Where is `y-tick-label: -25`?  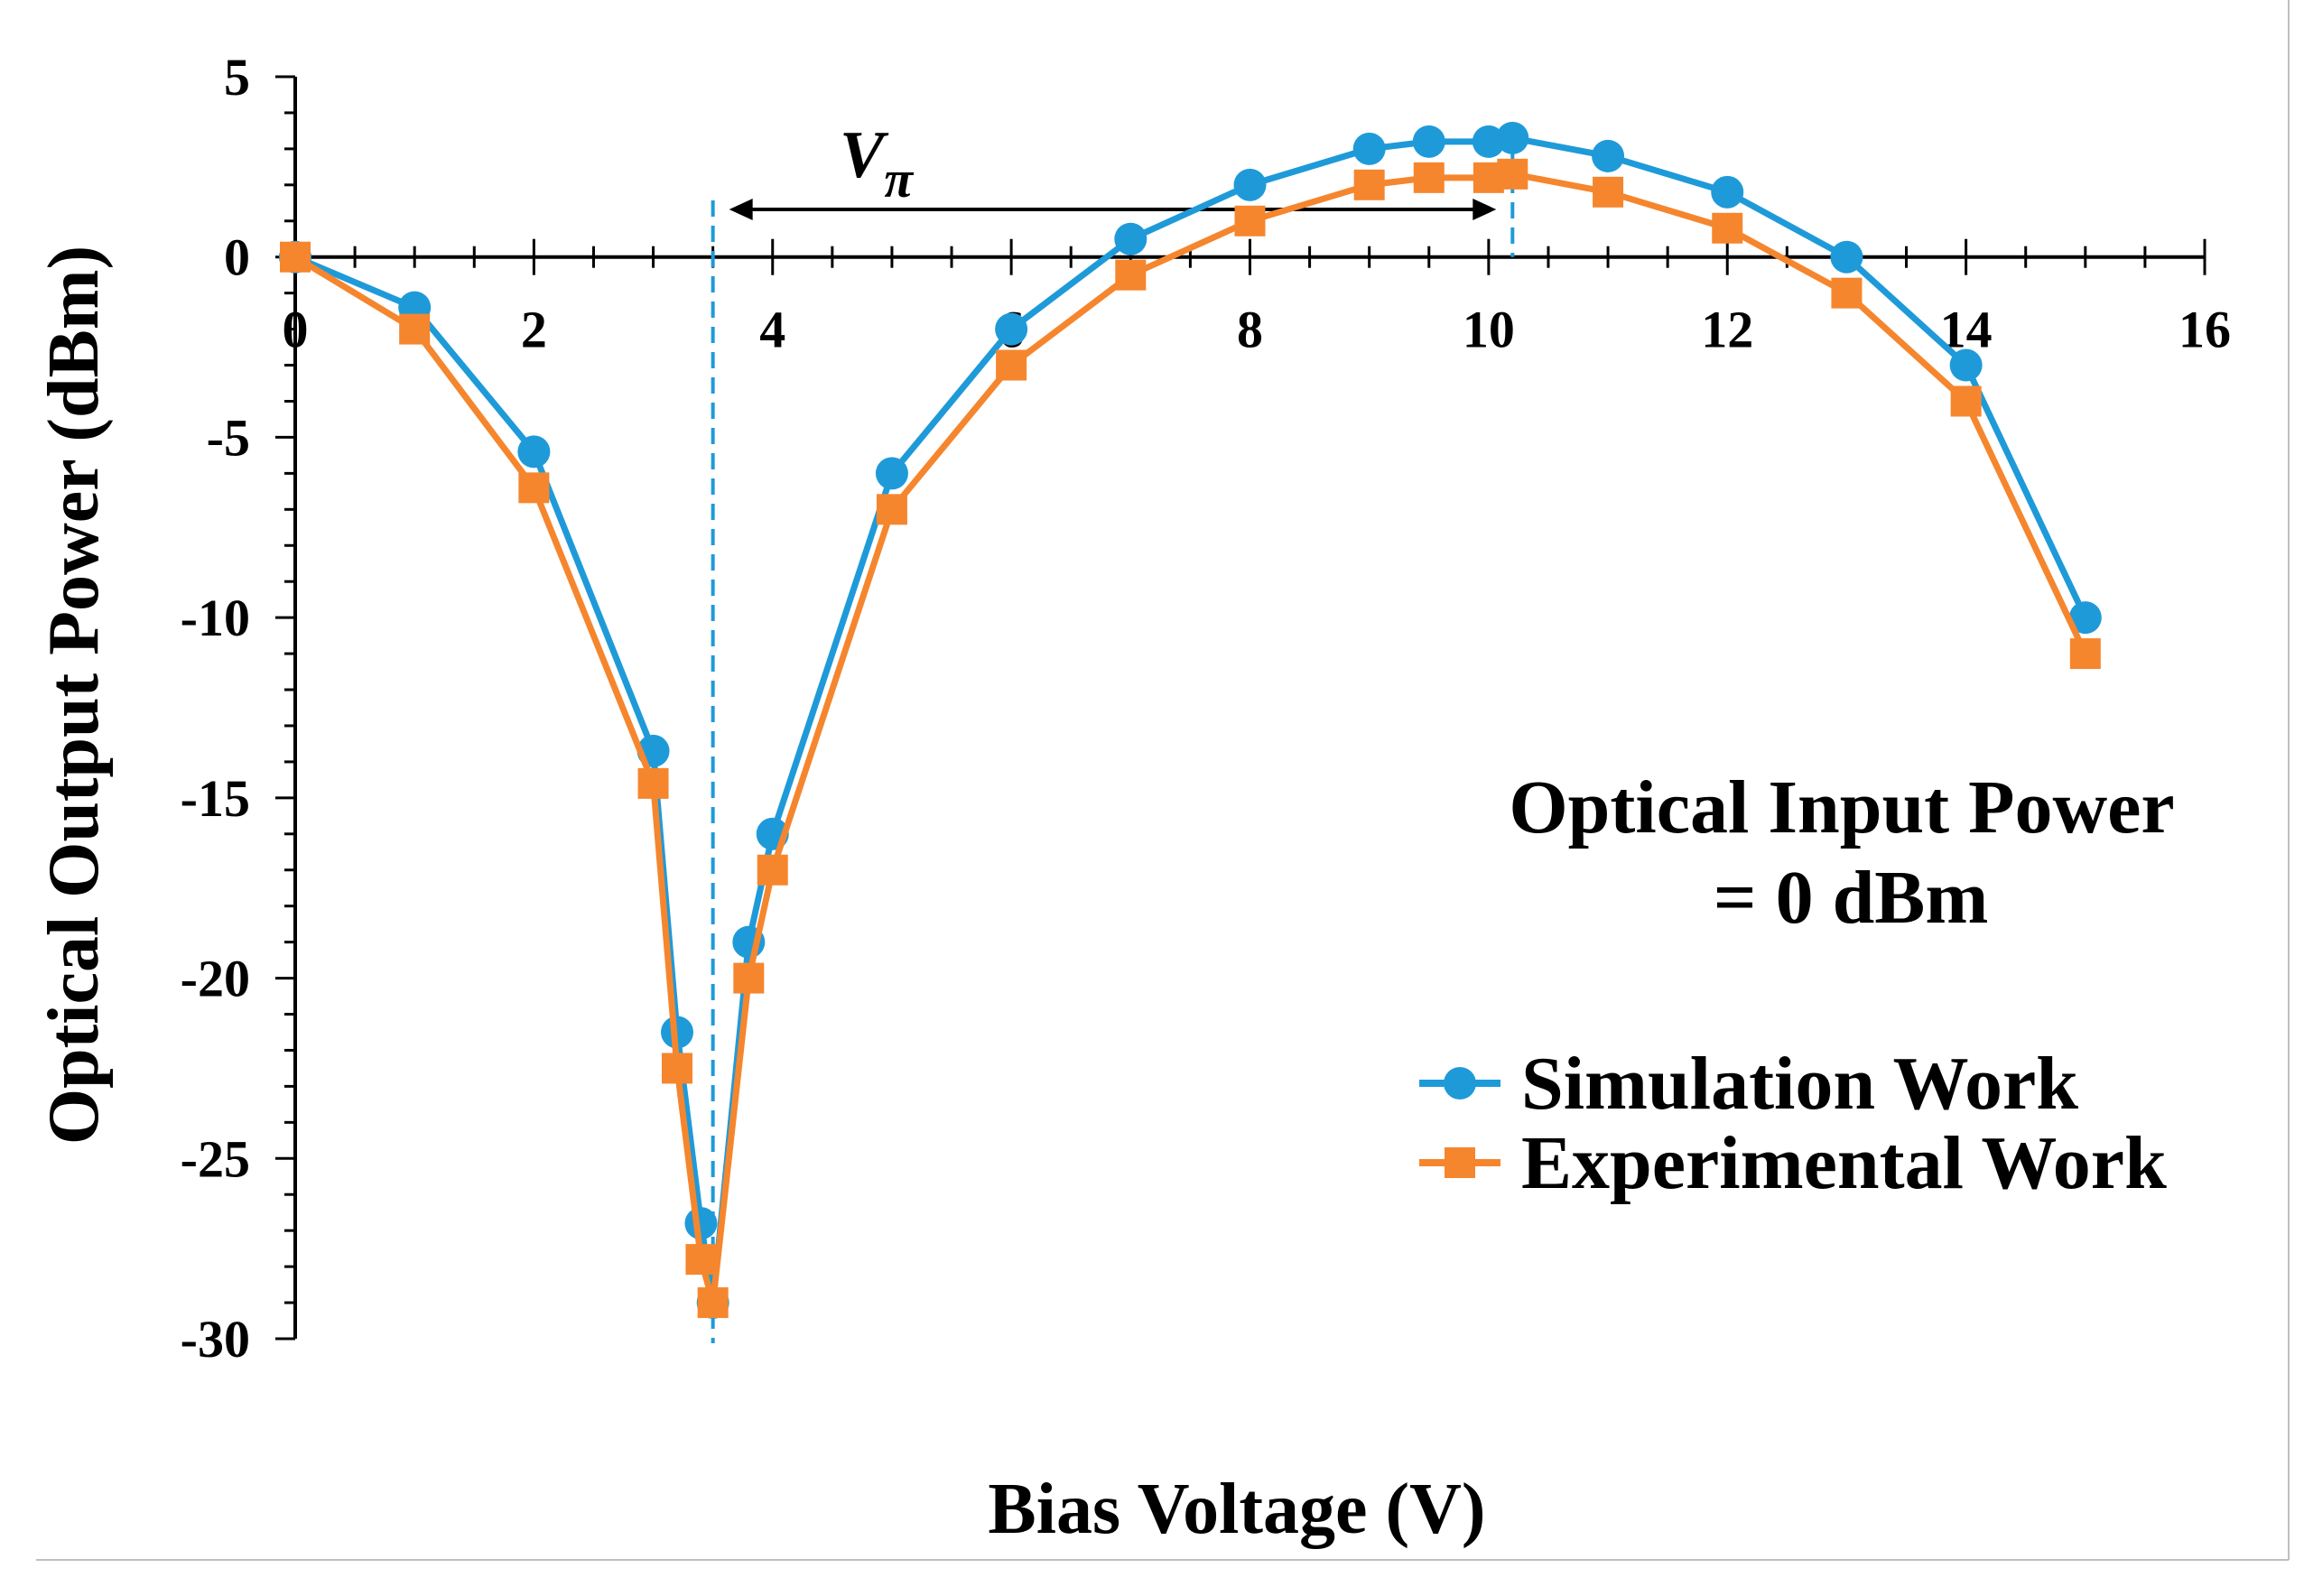 y-tick-label: -25 is located at coordinates (215, 1159).